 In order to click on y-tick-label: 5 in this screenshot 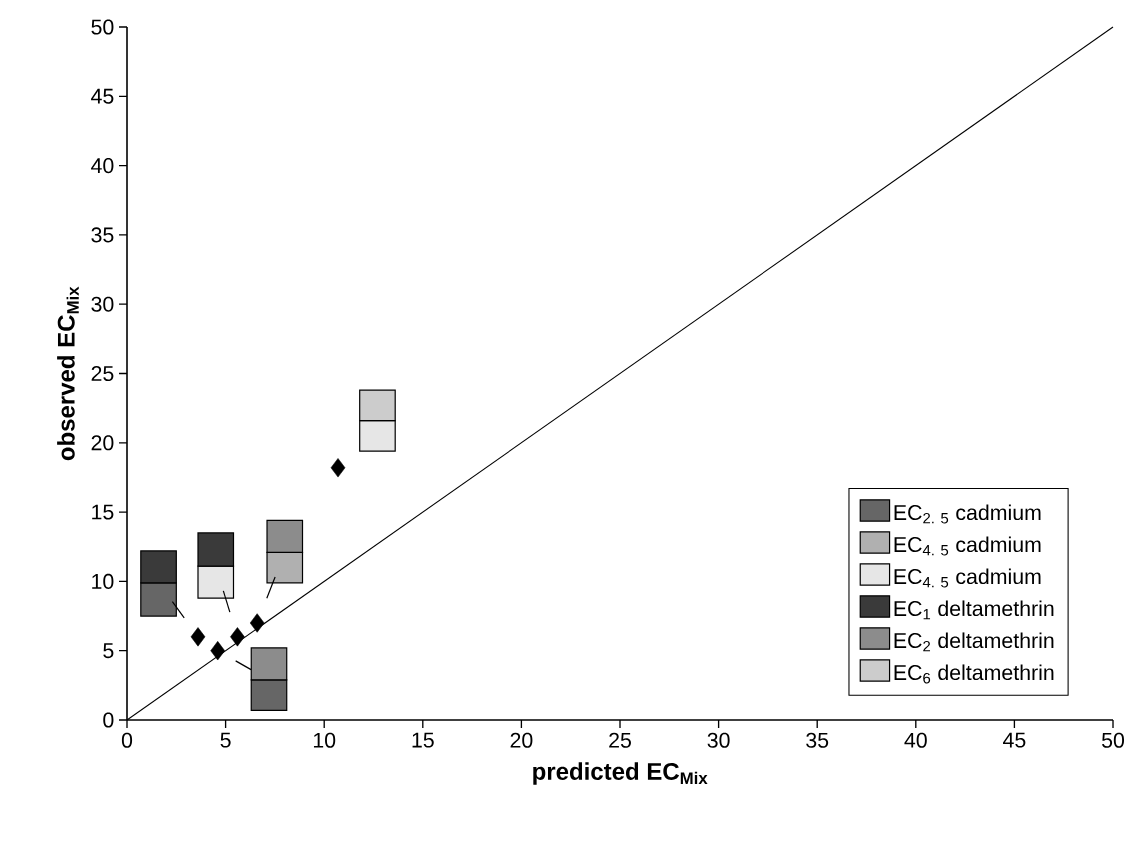, I will do `click(108, 651)`.